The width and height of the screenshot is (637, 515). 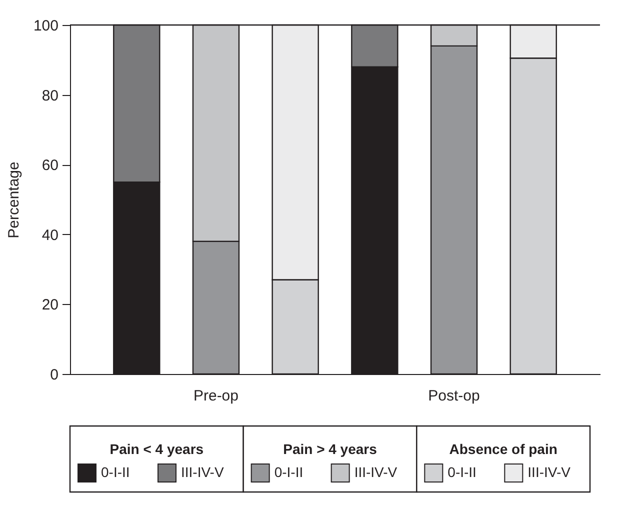 What do you see at coordinates (54, 375) in the screenshot?
I see `y-tick-label: 0` at bounding box center [54, 375].